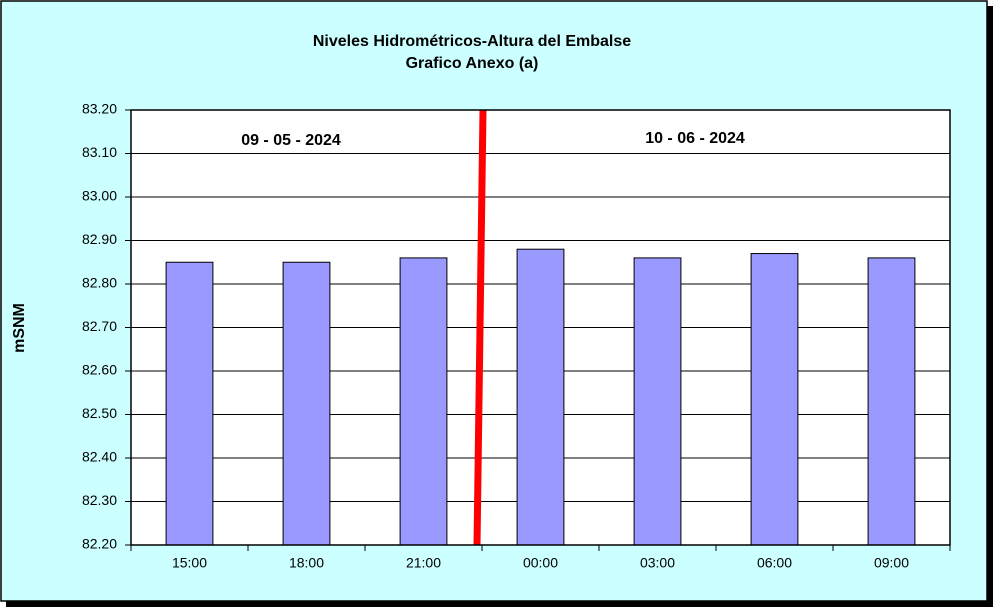 Image resolution: width=993 pixels, height=607 pixels. Describe the element at coordinates (423, 563) in the screenshot. I see `x-tick-label: 21:00` at that location.